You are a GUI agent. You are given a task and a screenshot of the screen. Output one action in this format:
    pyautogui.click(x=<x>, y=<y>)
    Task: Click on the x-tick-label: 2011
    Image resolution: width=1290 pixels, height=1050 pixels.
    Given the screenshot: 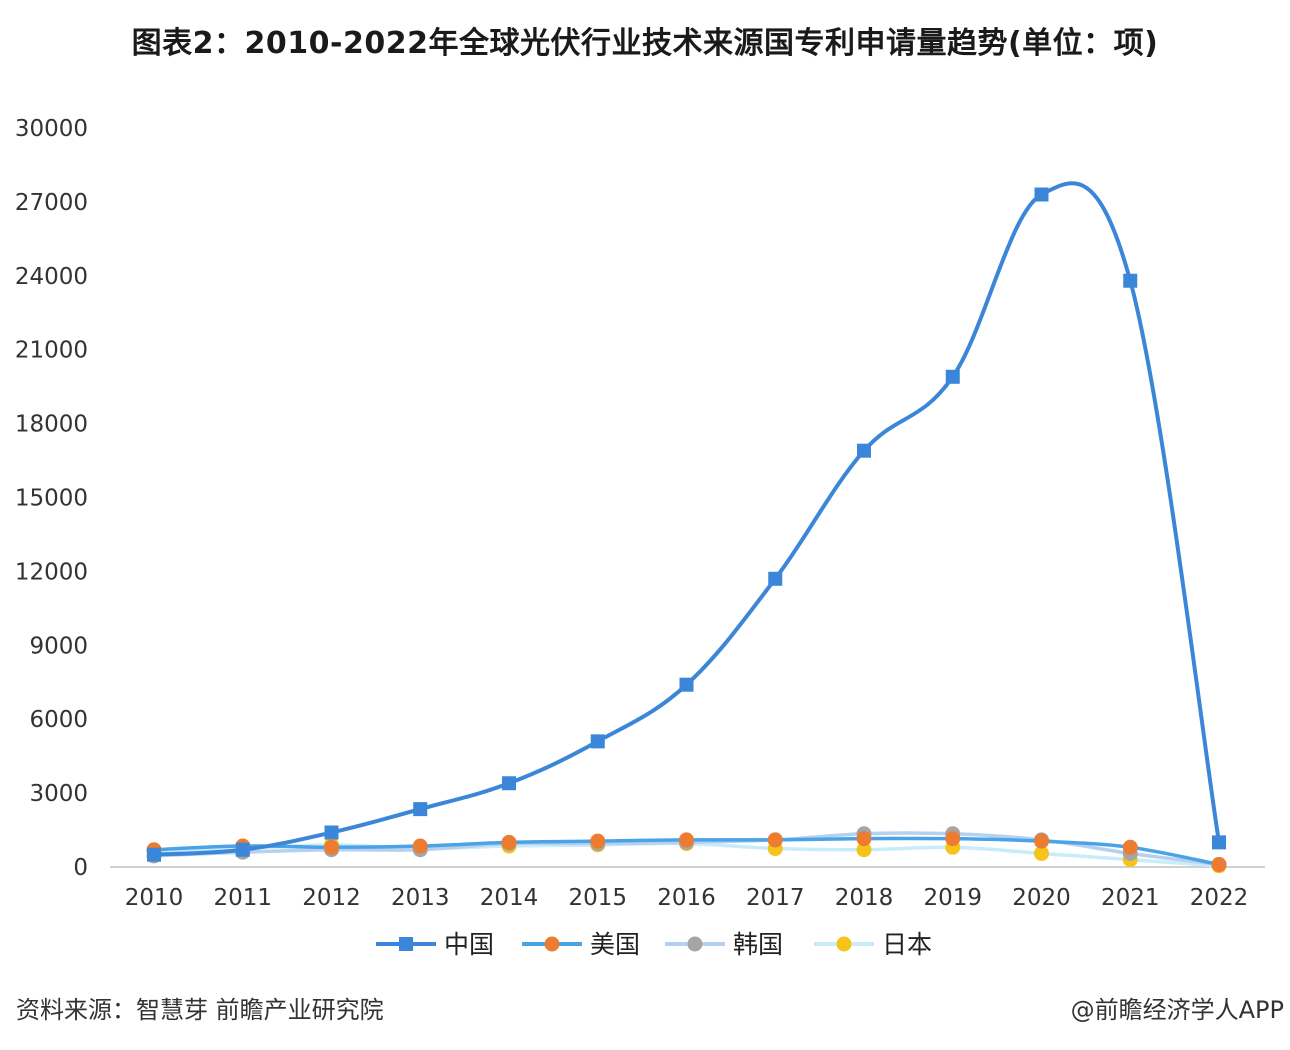 What is the action you would take?
    pyautogui.click(x=242, y=898)
    